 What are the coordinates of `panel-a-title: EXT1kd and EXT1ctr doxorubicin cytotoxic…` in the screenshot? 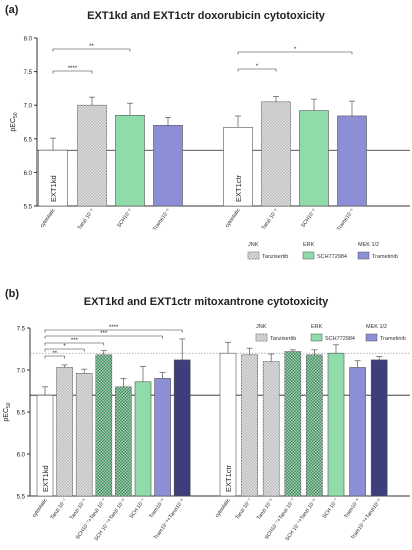 It's located at (206, 16).